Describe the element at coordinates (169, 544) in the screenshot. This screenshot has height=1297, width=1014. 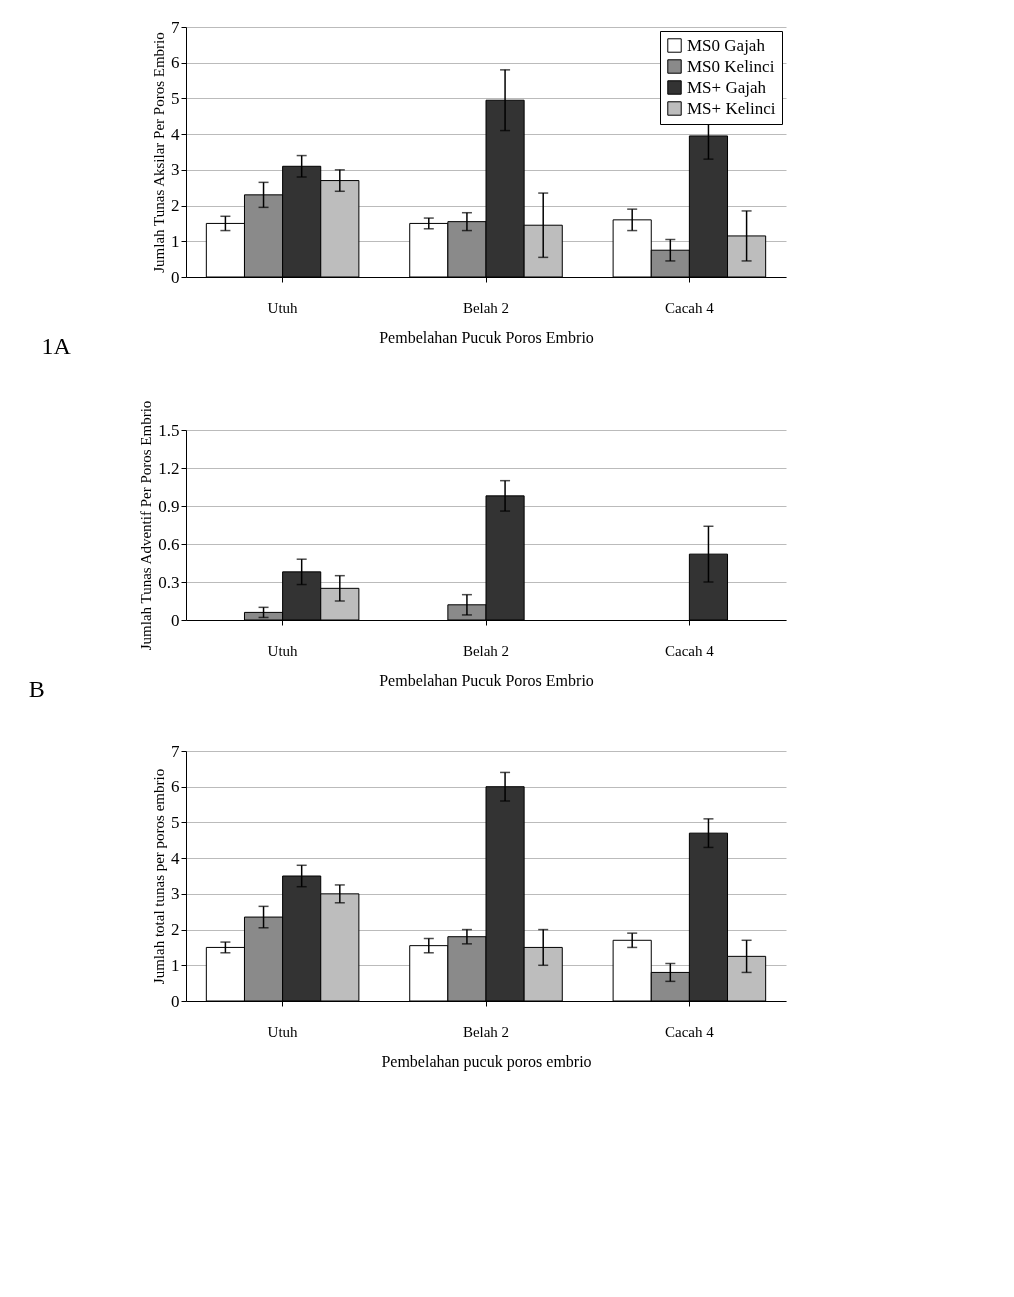
I see `y-tick-label: 0.6` at that location.